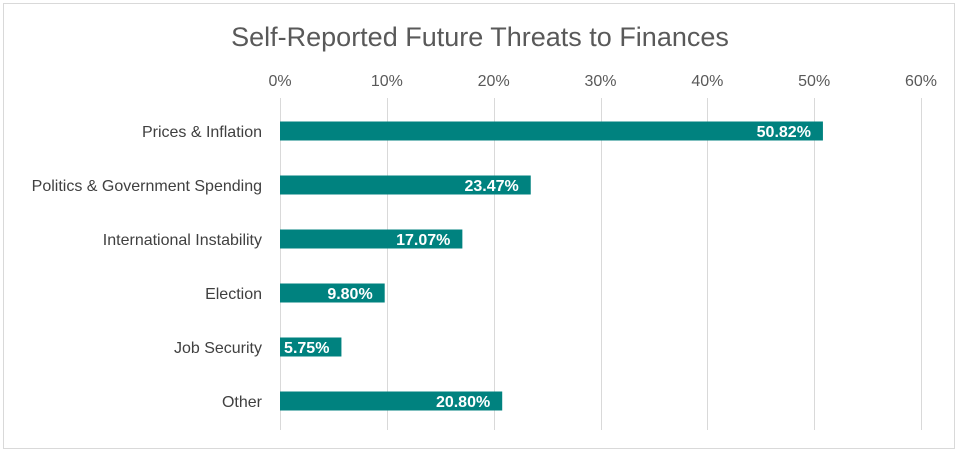 The width and height of the screenshot is (960, 454). I want to click on x-tick-label: 40%, so click(707, 81).